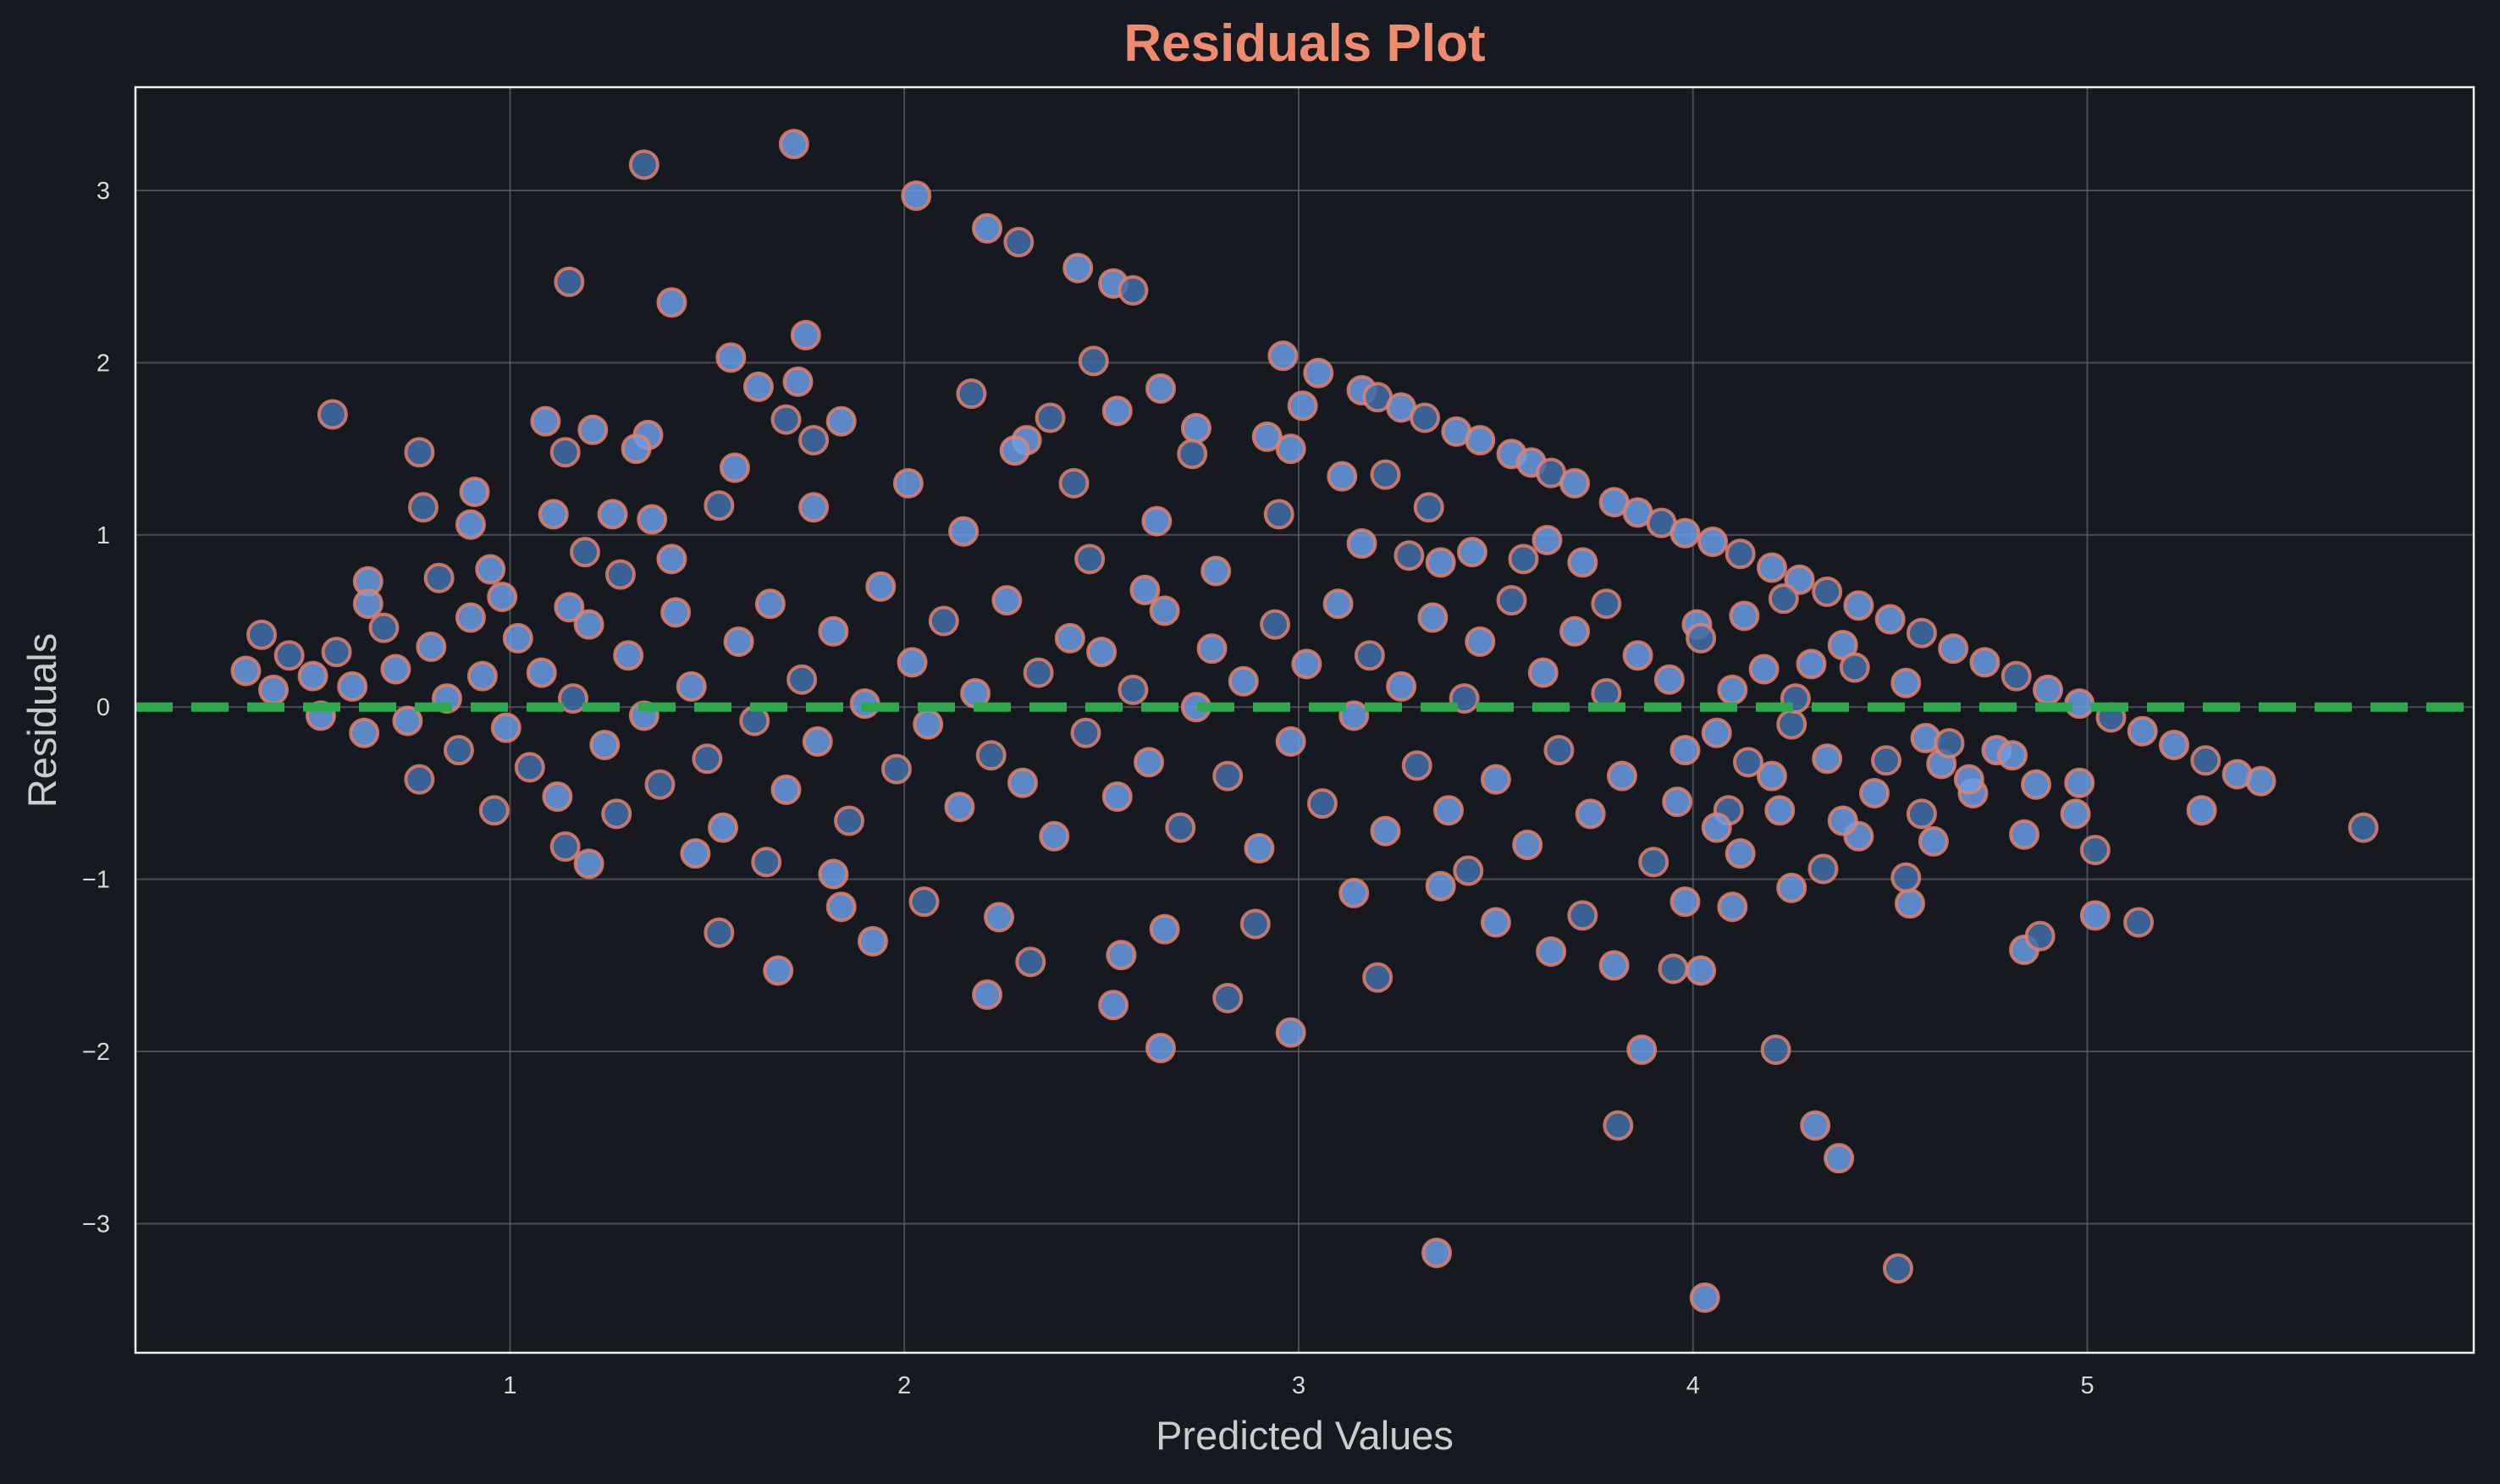  What do you see at coordinates (96, 880) in the screenshot?
I see `y-tick-label: −1` at bounding box center [96, 880].